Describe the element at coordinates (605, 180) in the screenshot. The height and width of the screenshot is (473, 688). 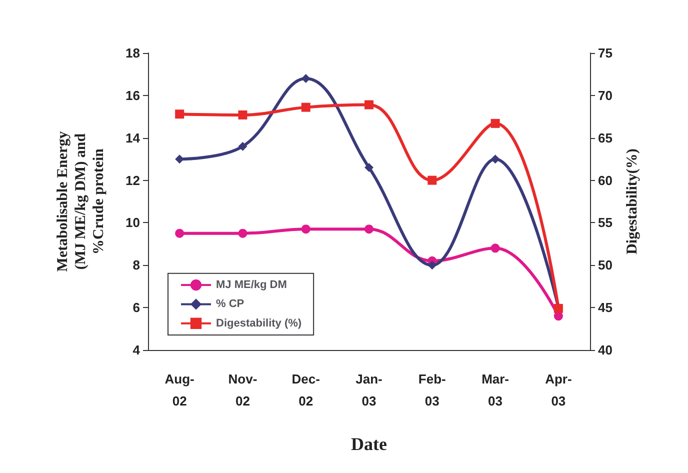
I see `y2-tick-label: 60` at that location.